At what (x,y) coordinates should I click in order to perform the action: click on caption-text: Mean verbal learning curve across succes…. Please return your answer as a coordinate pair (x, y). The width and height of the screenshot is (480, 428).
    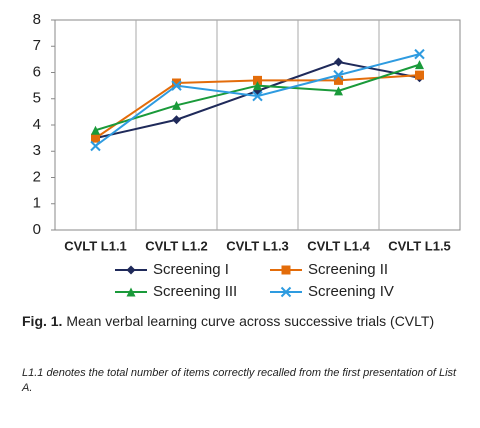
    Looking at the image, I should click on (250, 321).